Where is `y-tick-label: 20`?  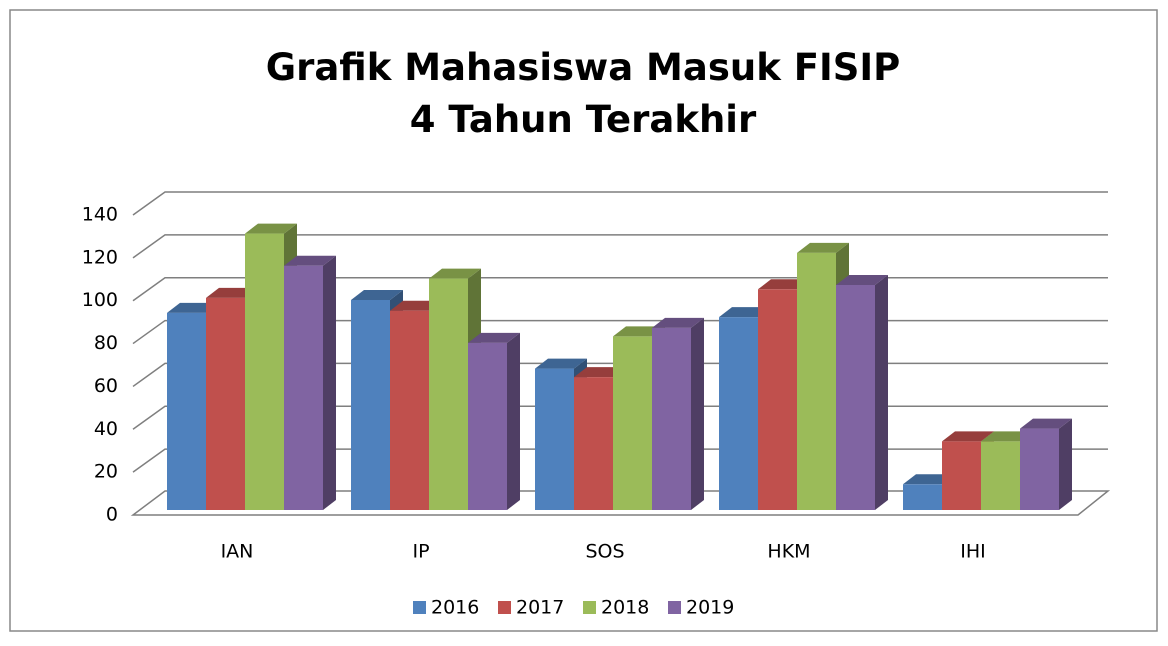
y-tick-label: 20 is located at coordinates (106, 472).